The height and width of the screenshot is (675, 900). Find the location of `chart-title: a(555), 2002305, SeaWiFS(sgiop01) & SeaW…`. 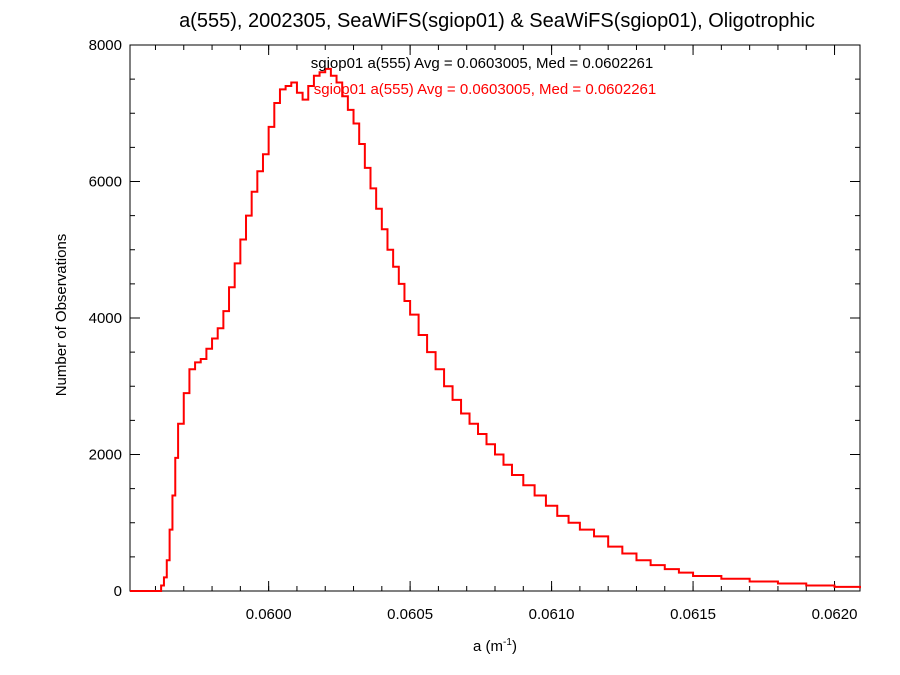

chart-title: a(555), 2002305, SeaWiFS(sgiop01) & SeaW… is located at coordinates (497, 21).